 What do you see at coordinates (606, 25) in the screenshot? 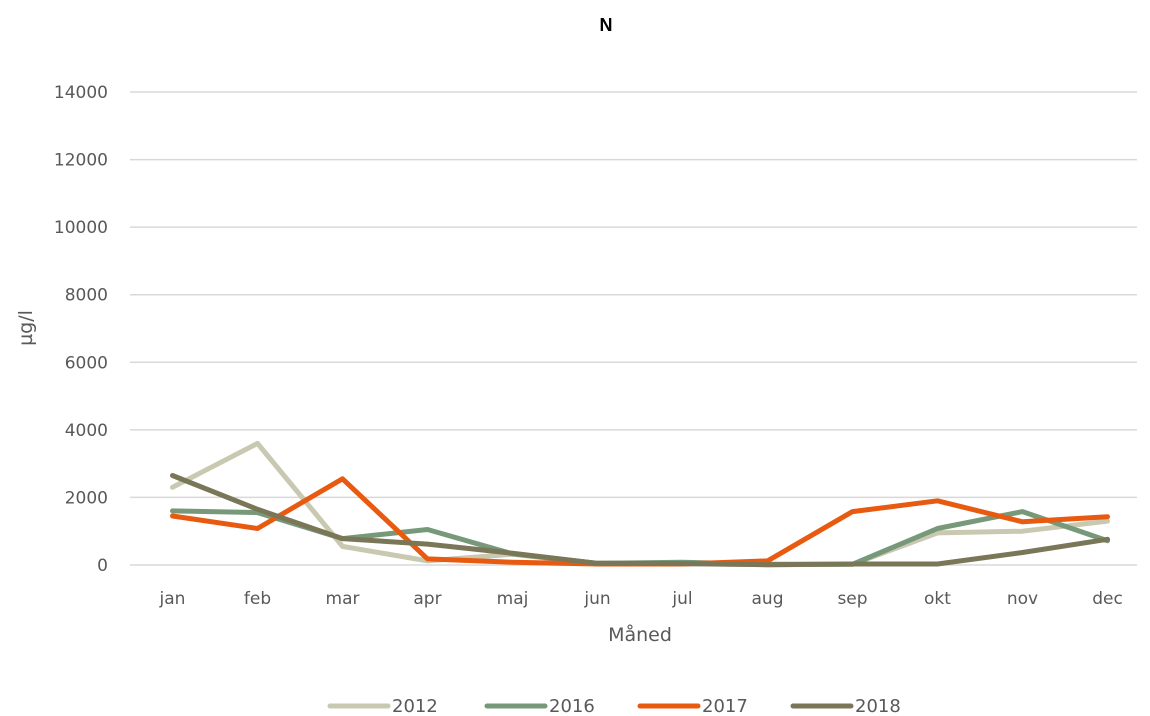
I see `chart-title: N` at bounding box center [606, 25].